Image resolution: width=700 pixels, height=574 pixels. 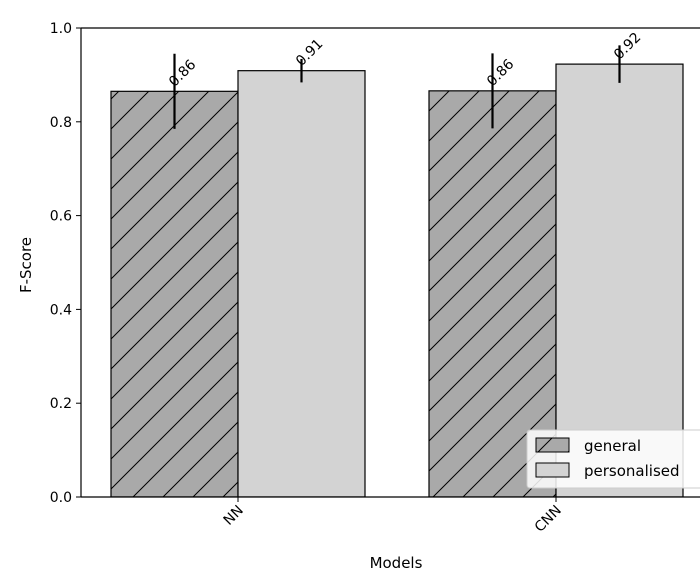 I want to click on y-tick-label: 0.4, so click(x=61, y=310).